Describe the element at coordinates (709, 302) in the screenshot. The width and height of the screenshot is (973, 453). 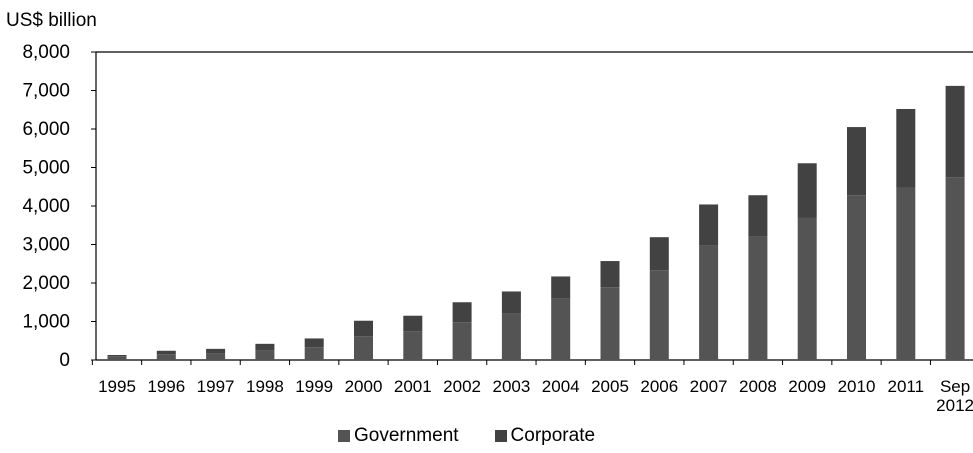
I see `bar-government-2007` at that location.